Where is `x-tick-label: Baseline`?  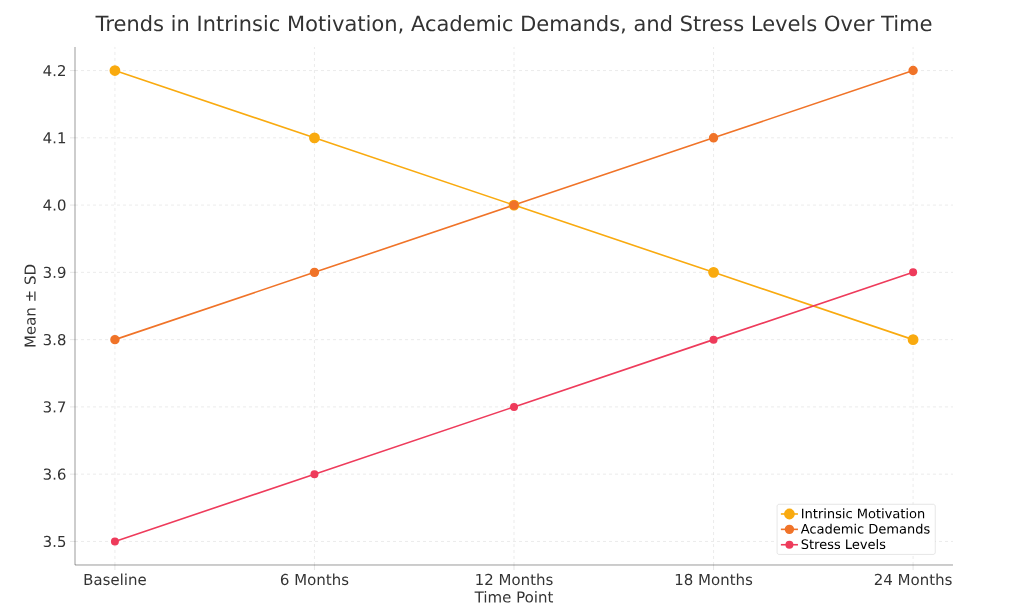
x-tick-label: Baseline is located at coordinates (115, 579).